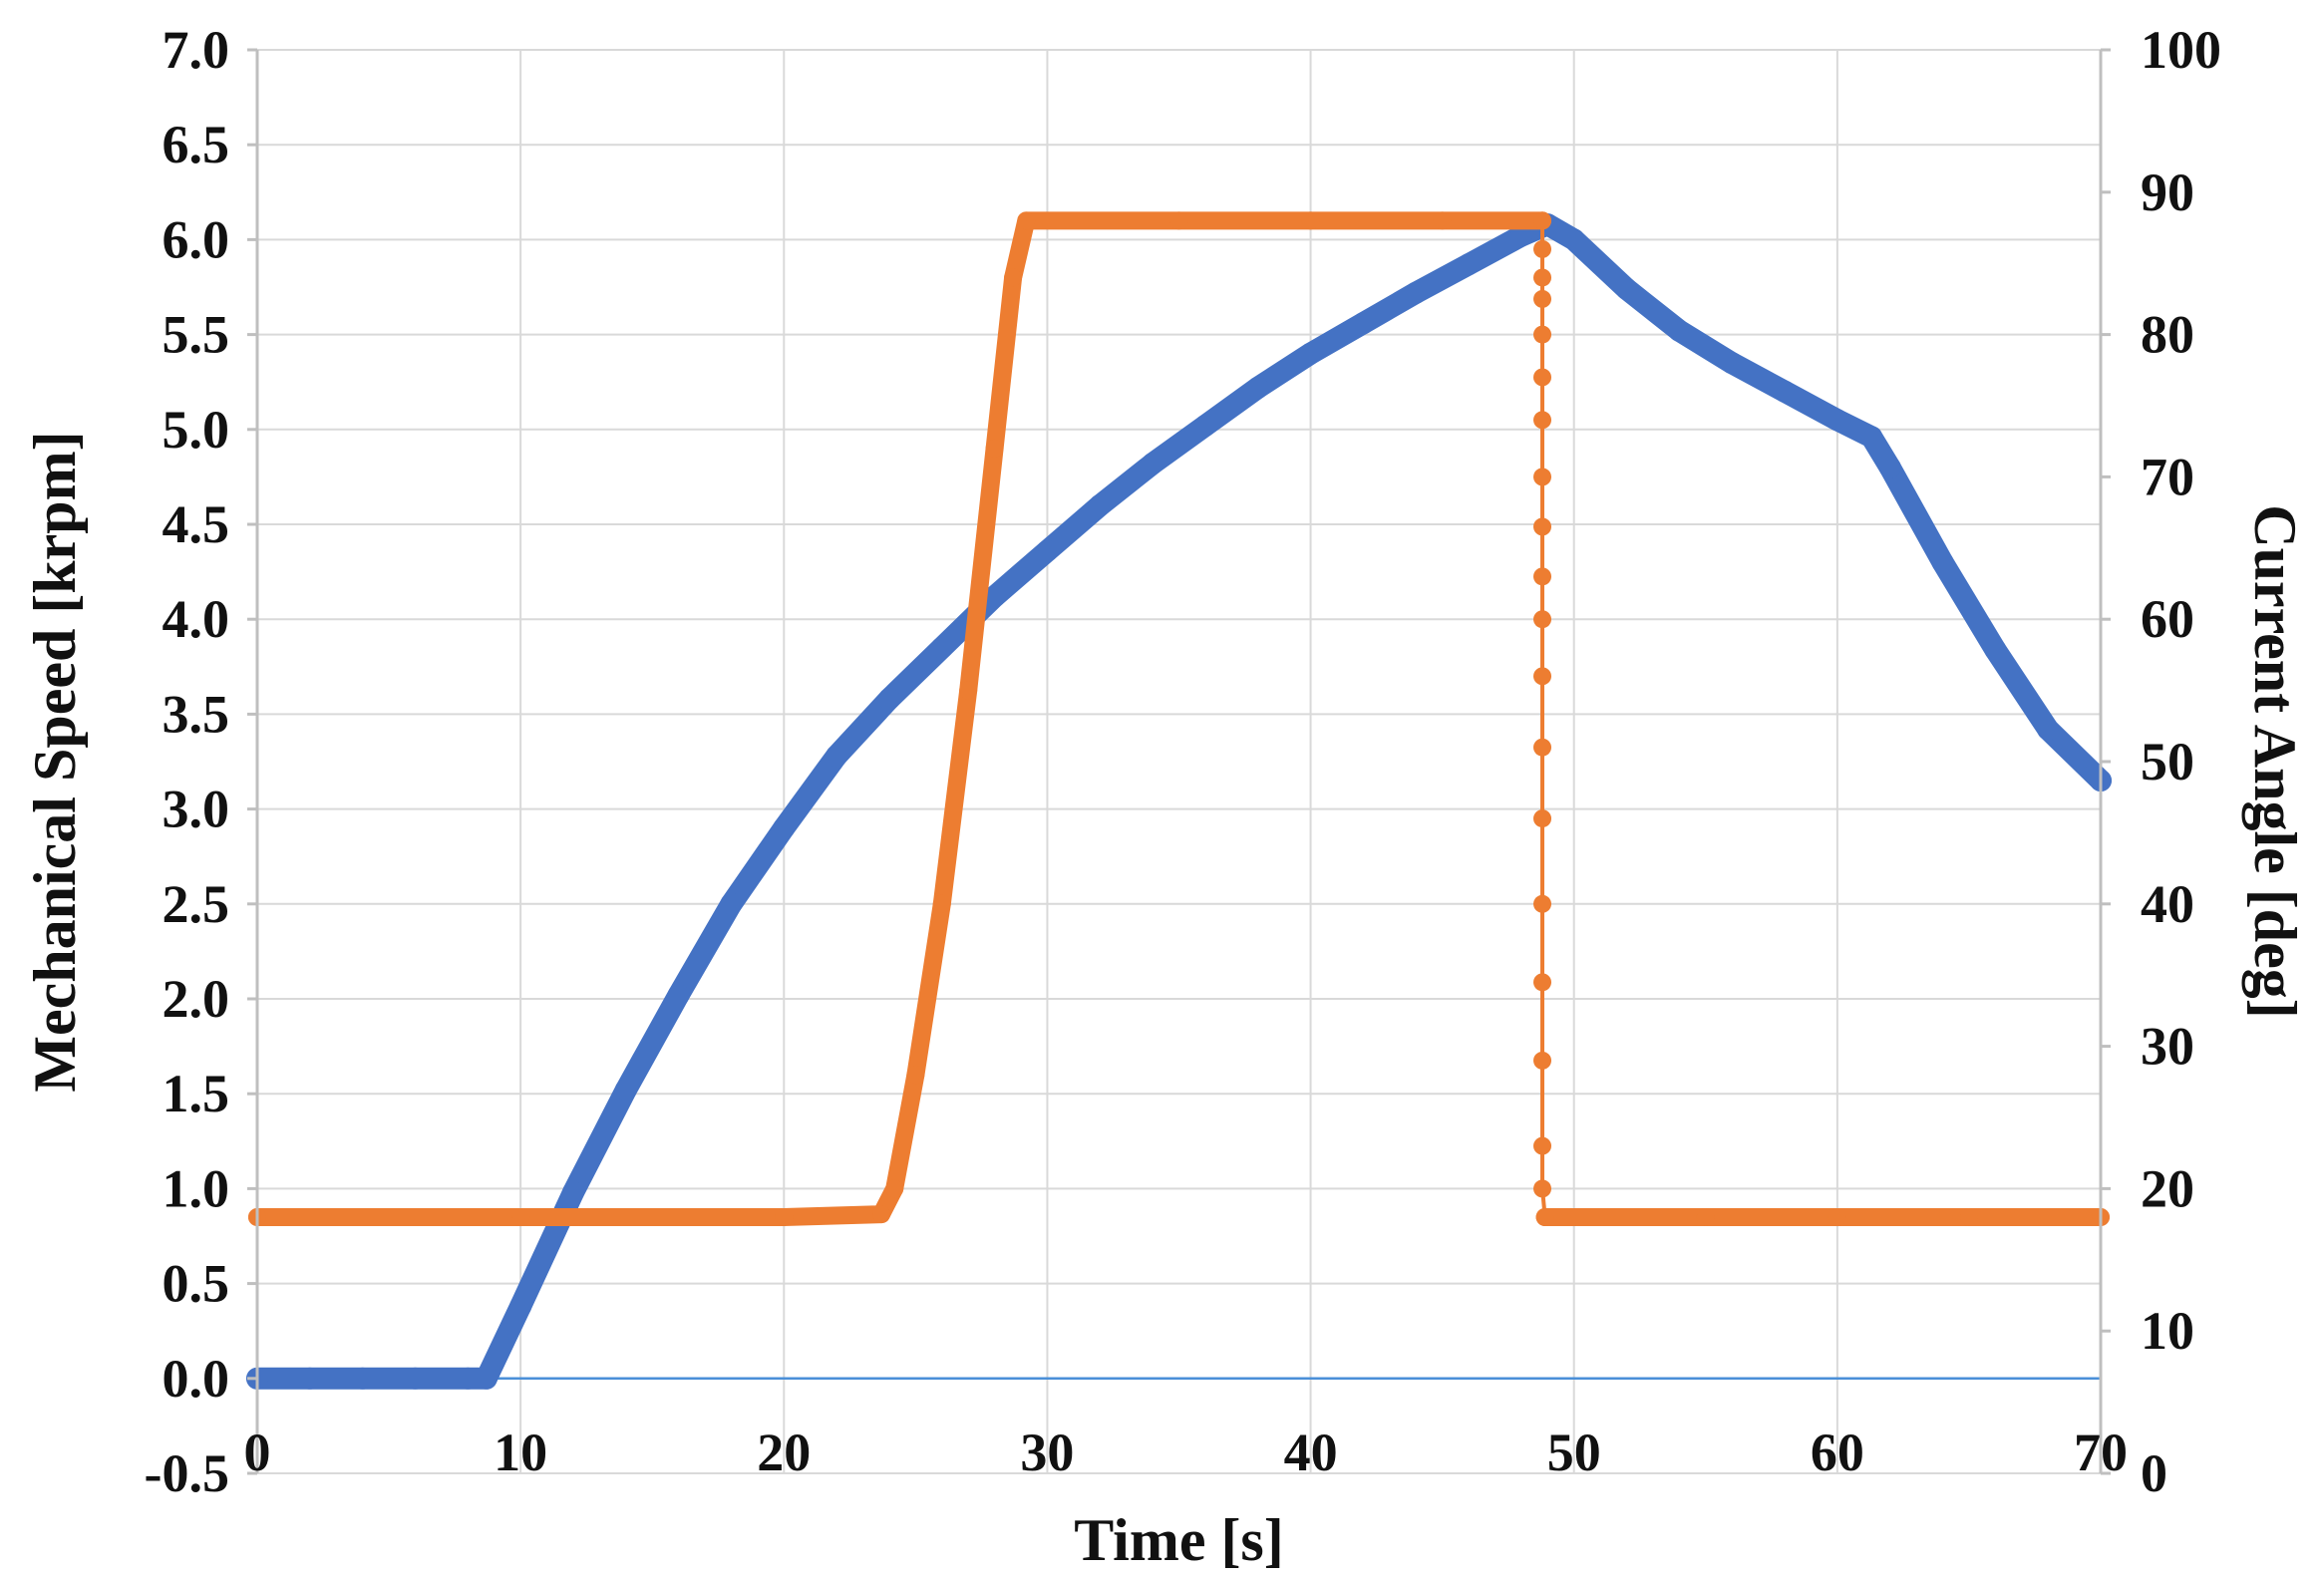  What do you see at coordinates (257, 1452) in the screenshot?
I see `x-tick-label-0: 0` at bounding box center [257, 1452].